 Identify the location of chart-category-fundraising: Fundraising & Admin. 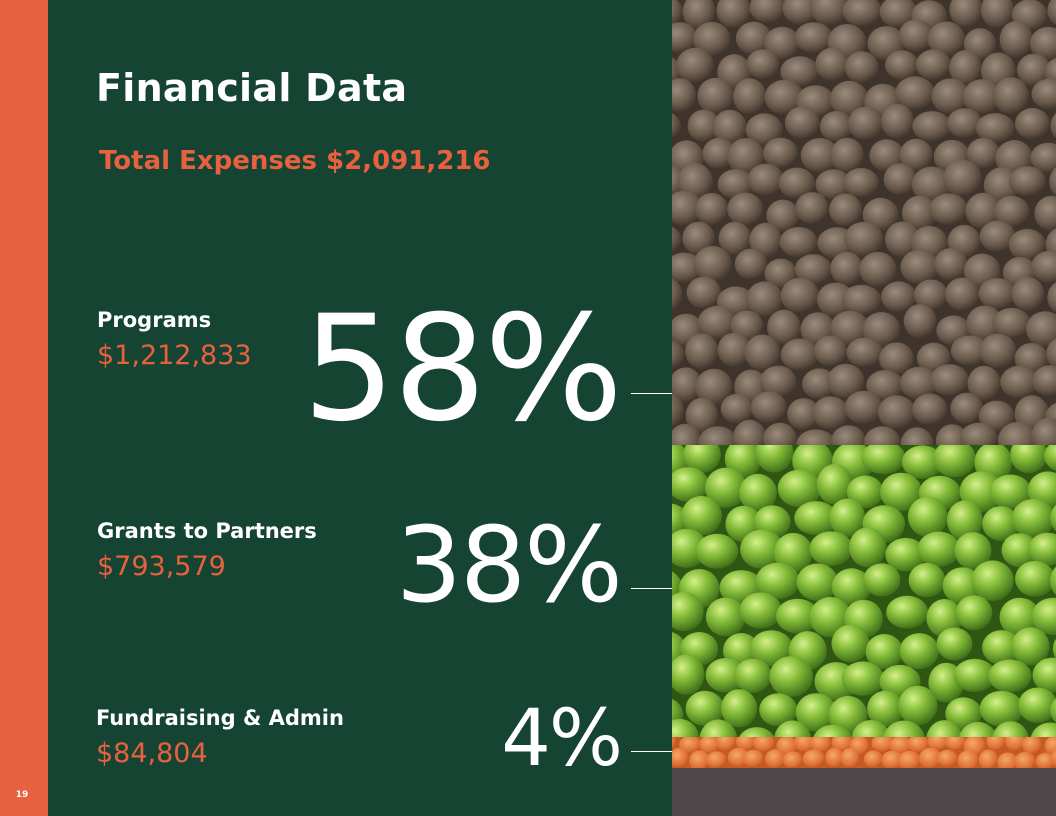
(220, 718).